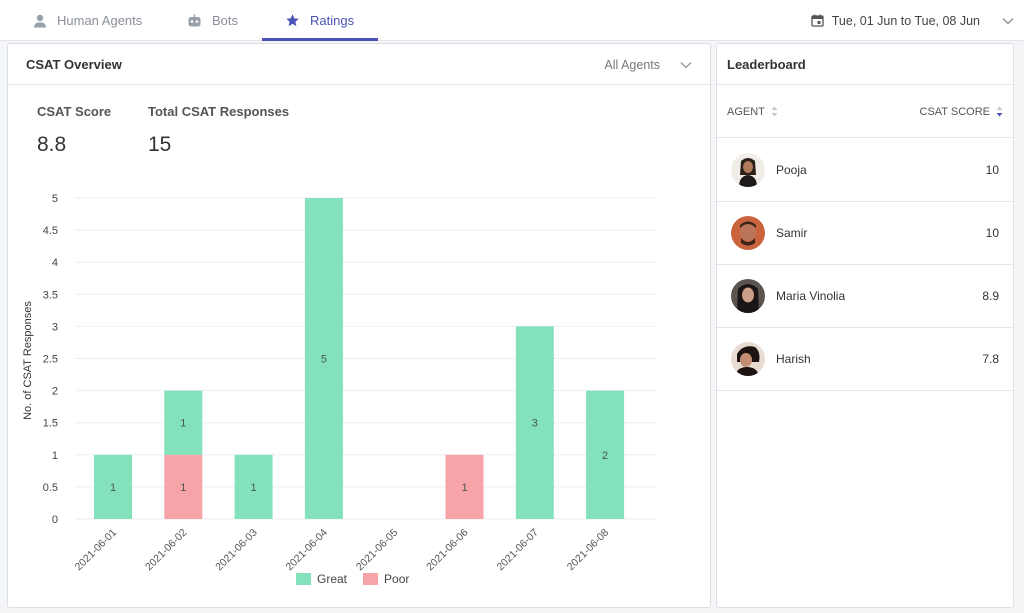 The width and height of the screenshot is (1024, 613). What do you see at coordinates (55, 199) in the screenshot?
I see `y-tick-label: 5` at bounding box center [55, 199].